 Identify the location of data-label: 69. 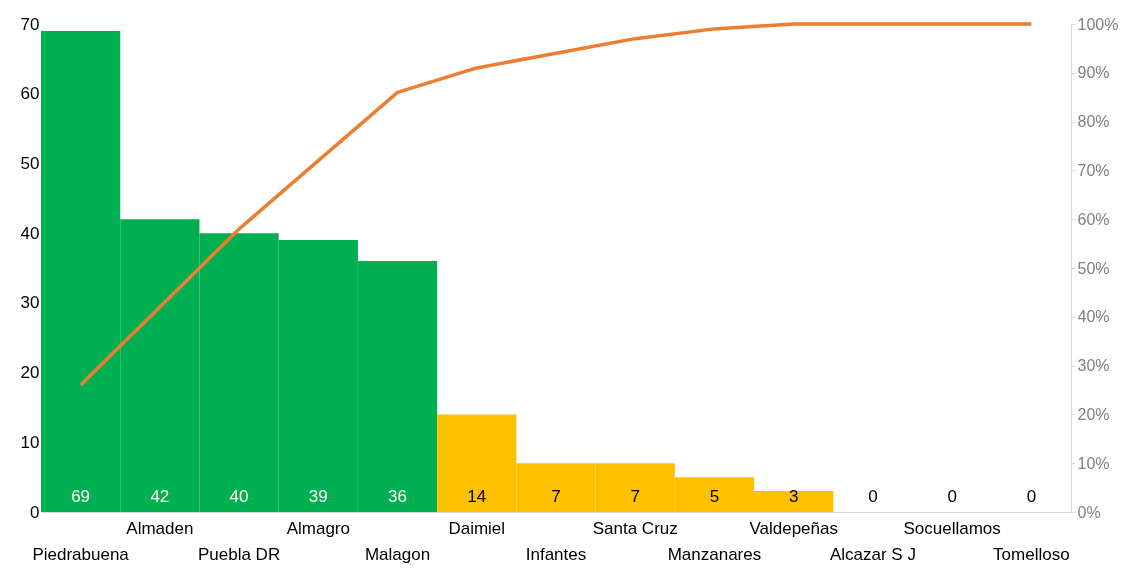
(81, 496).